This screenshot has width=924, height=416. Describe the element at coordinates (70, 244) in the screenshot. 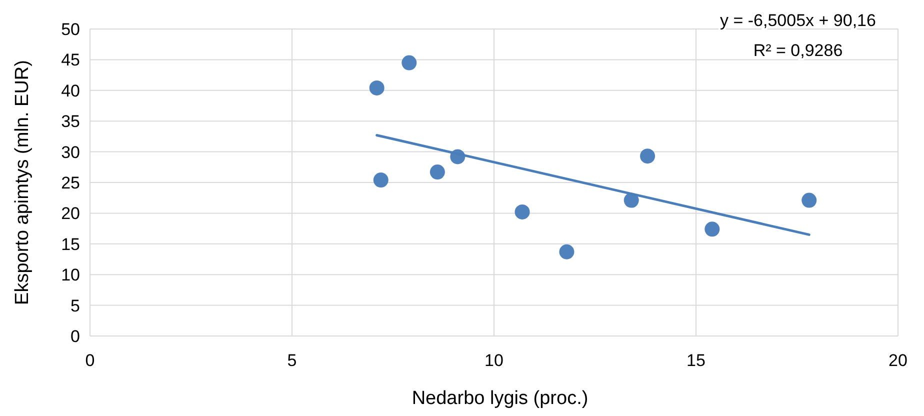

I see `y-tick-label: 15` at that location.